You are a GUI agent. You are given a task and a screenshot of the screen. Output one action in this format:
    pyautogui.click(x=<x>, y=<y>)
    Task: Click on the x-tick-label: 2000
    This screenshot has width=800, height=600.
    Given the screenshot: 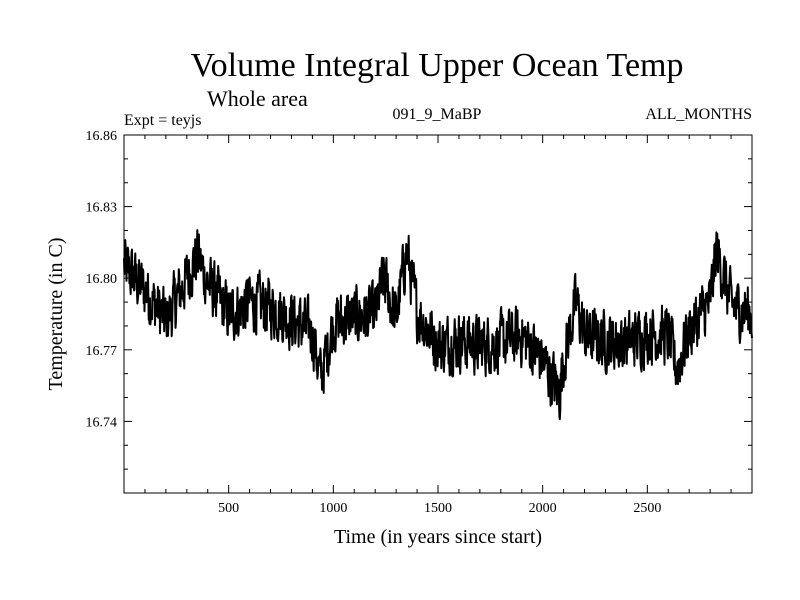 What is the action you would take?
    pyautogui.click(x=543, y=508)
    